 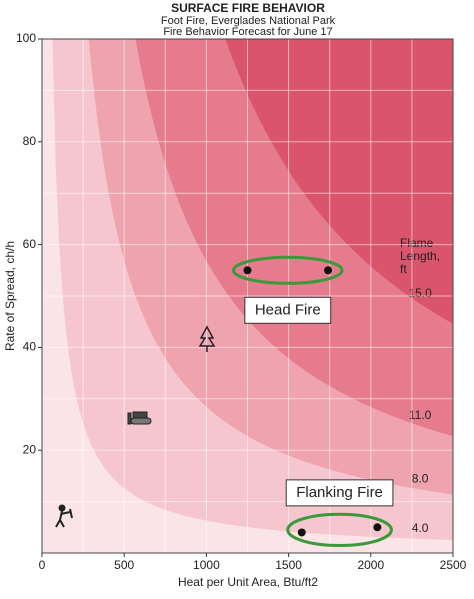 What do you see at coordinates (248, 8) in the screenshot?
I see `chart-title: SURFACE FIRE BEHAVIOR` at bounding box center [248, 8].